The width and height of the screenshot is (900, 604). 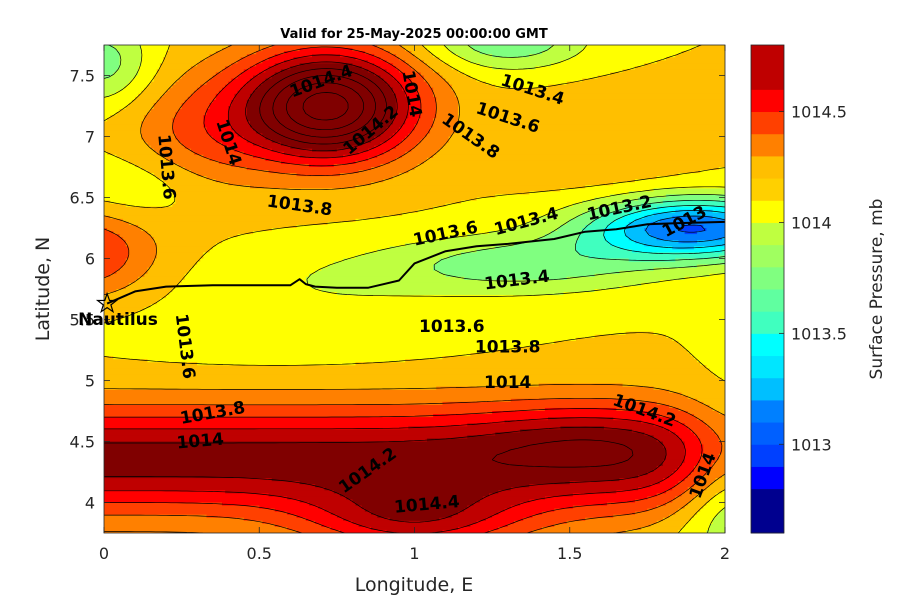 What do you see at coordinates (798, 289) in the screenshot?
I see `colorbar: 1013 1013.5 1014 1014.5` at bounding box center [798, 289].